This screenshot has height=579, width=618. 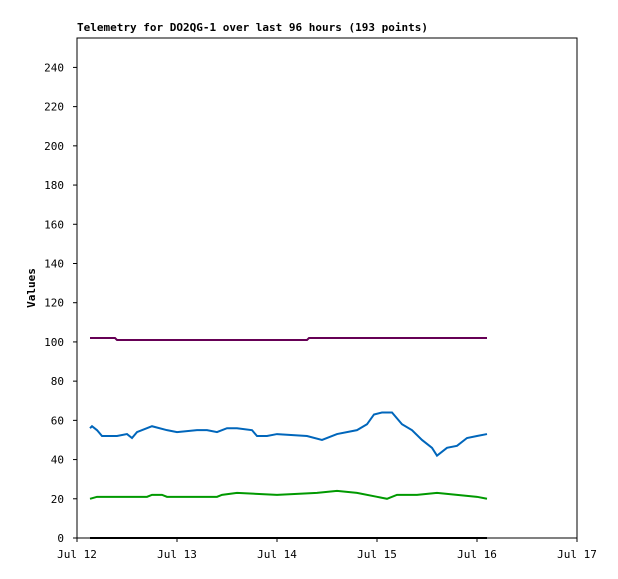 What do you see at coordinates (54, 107) in the screenshot?
I see `y-tick-label: 220` at bounding box center [54, 107].